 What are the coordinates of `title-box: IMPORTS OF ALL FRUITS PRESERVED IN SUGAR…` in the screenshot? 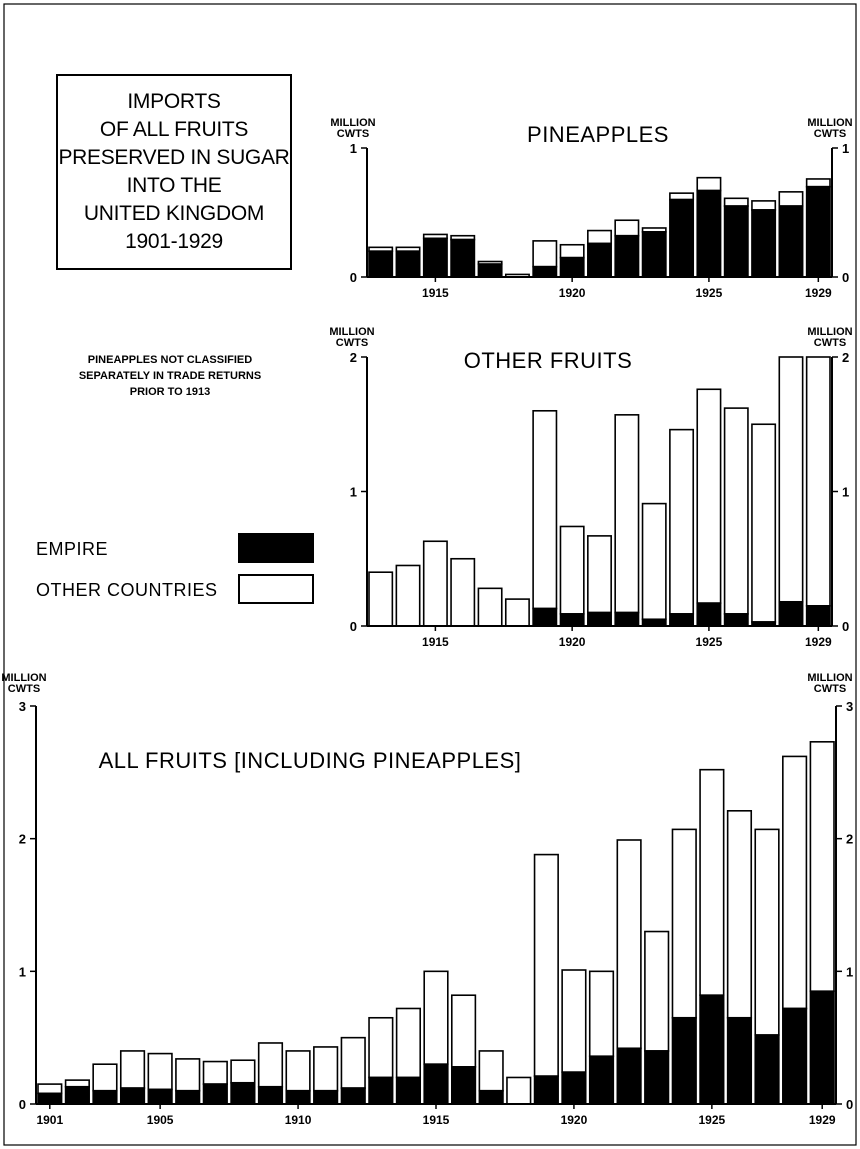 It's located at (174, 172).